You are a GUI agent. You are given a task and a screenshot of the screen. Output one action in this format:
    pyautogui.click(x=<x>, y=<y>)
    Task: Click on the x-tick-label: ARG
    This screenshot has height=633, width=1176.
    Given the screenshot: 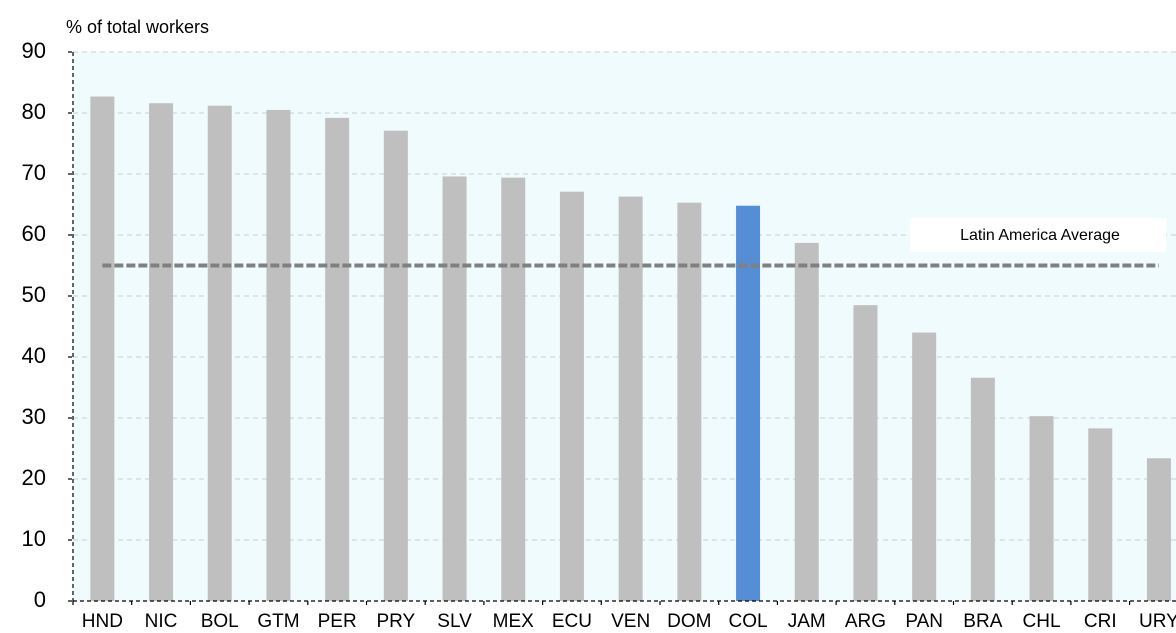 What is the action you would take?
    pyautogui.click(x=865, y=621)
    